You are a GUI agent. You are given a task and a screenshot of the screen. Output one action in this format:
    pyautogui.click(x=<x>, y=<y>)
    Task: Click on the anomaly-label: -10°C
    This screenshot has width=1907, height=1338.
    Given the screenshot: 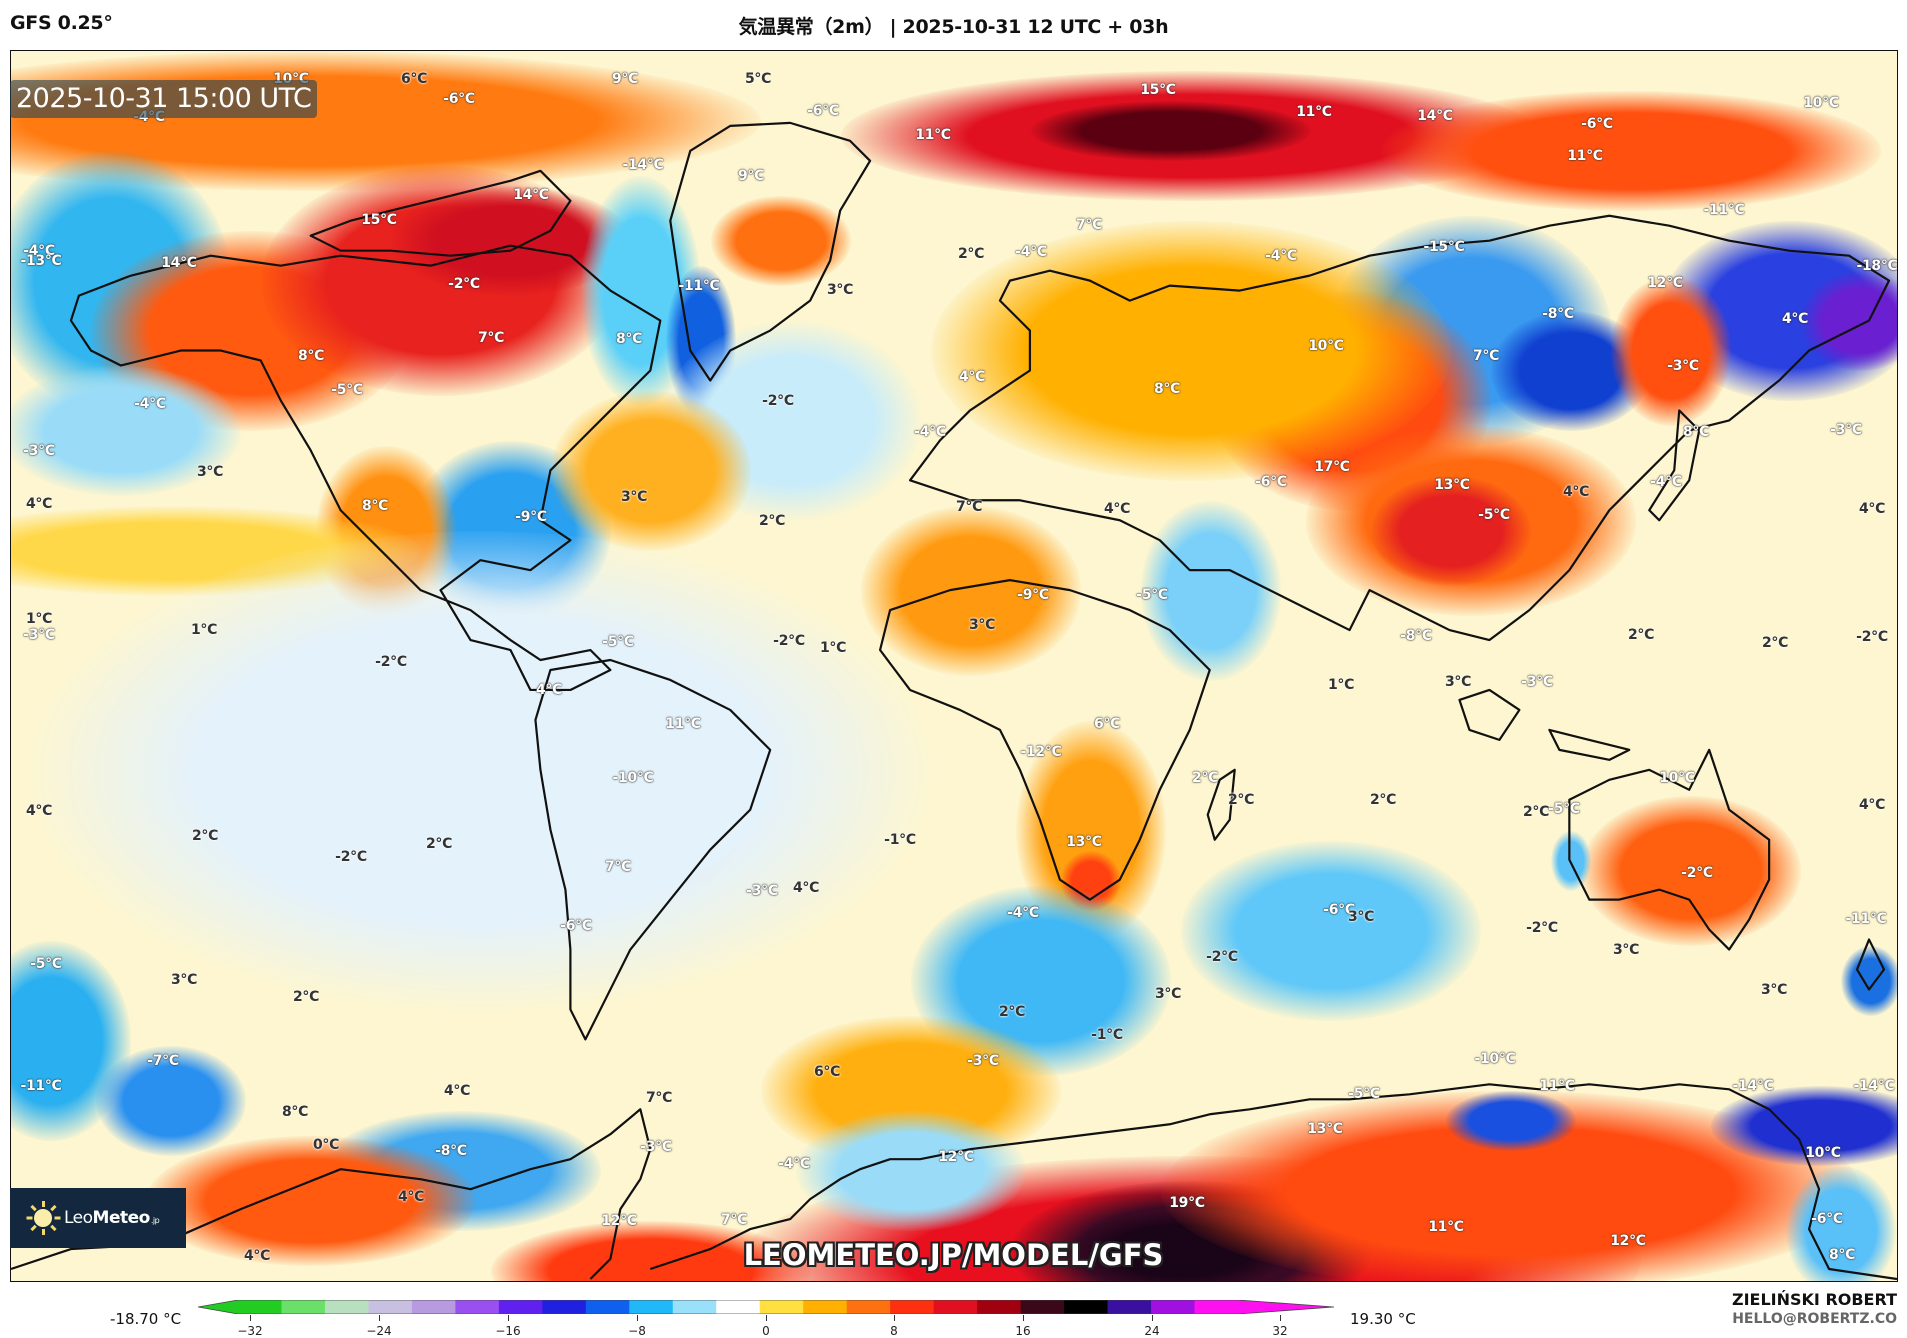 What is the action you would take?
    pyautogui.click(x=633, y=778)
    